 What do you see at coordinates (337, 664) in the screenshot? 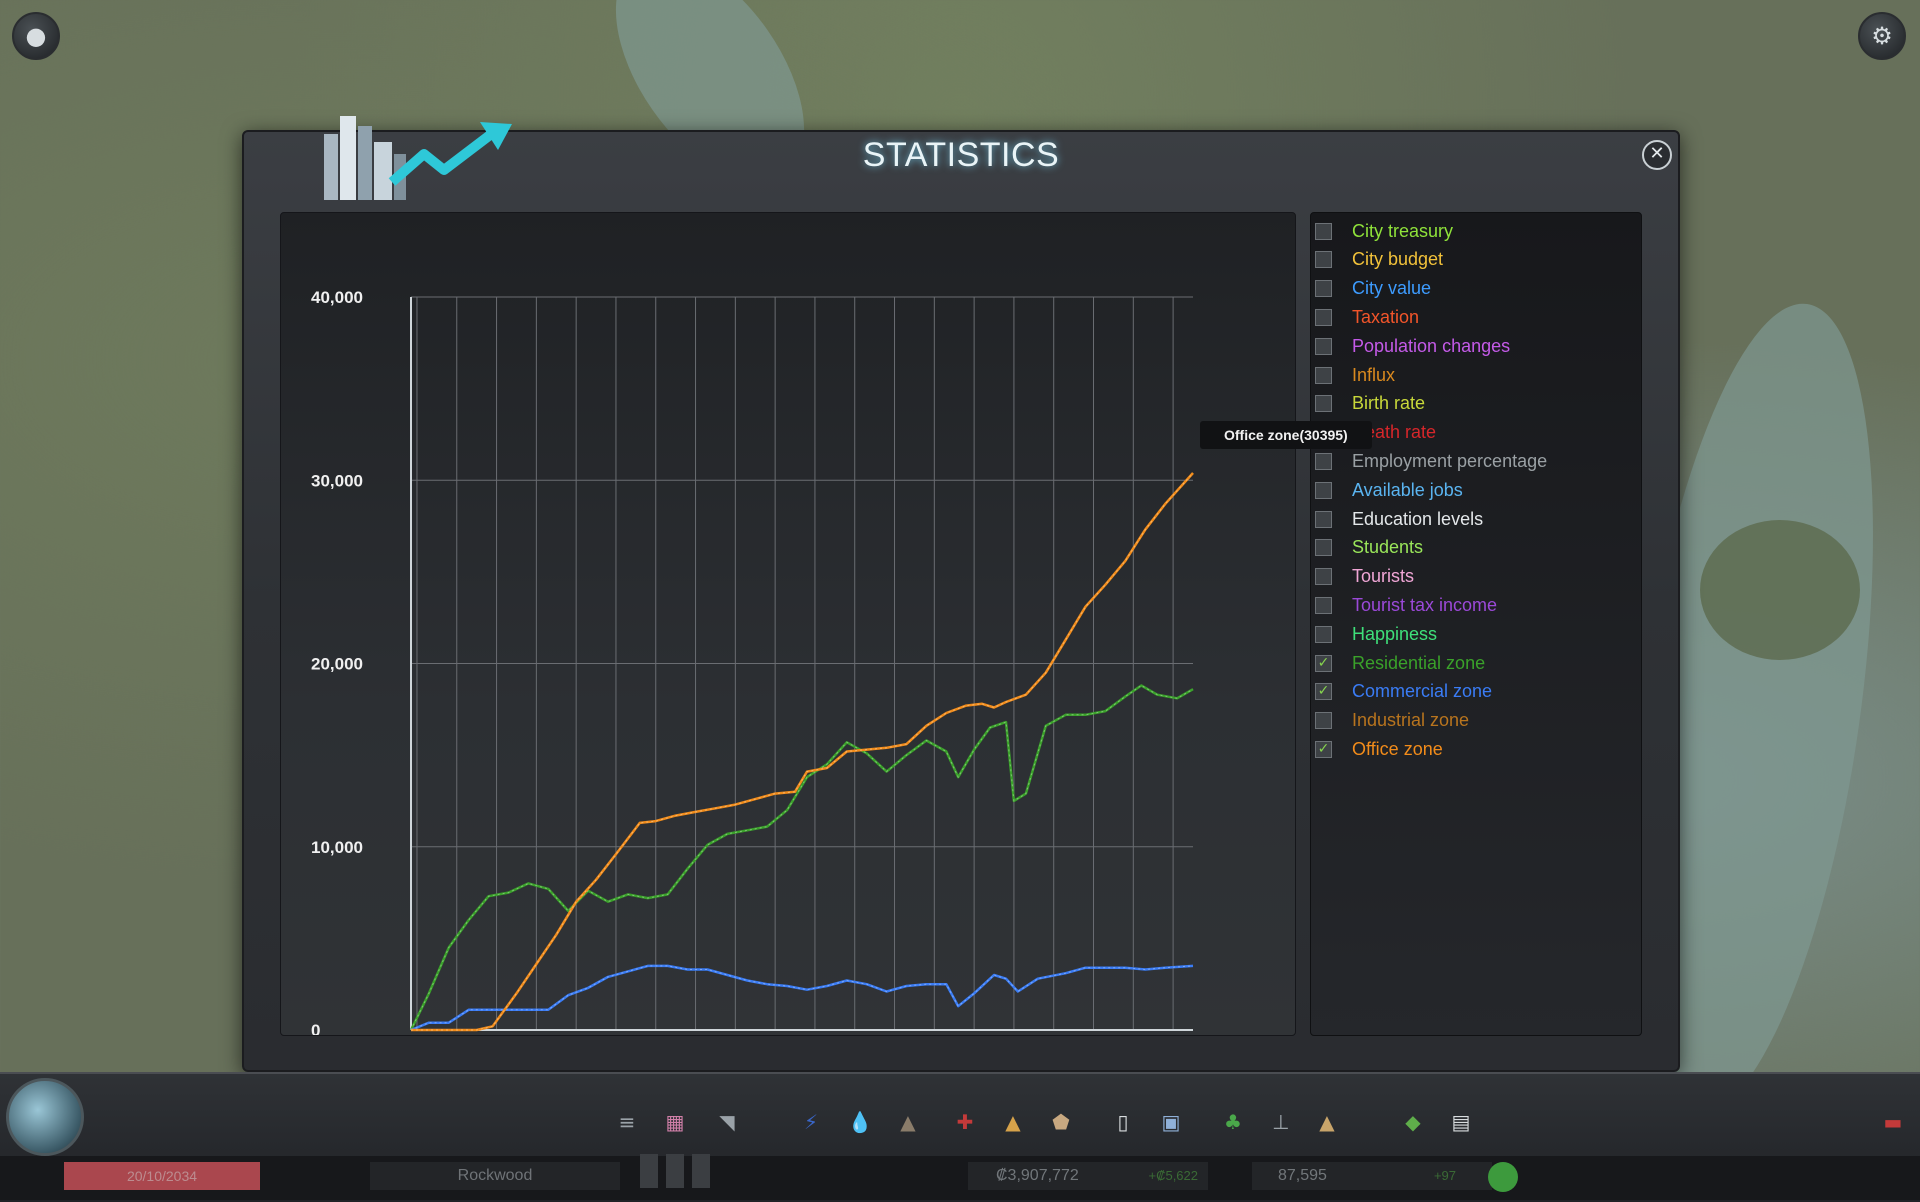
I see `y-tick-label: 20,000` at bounding box center [337, 664].